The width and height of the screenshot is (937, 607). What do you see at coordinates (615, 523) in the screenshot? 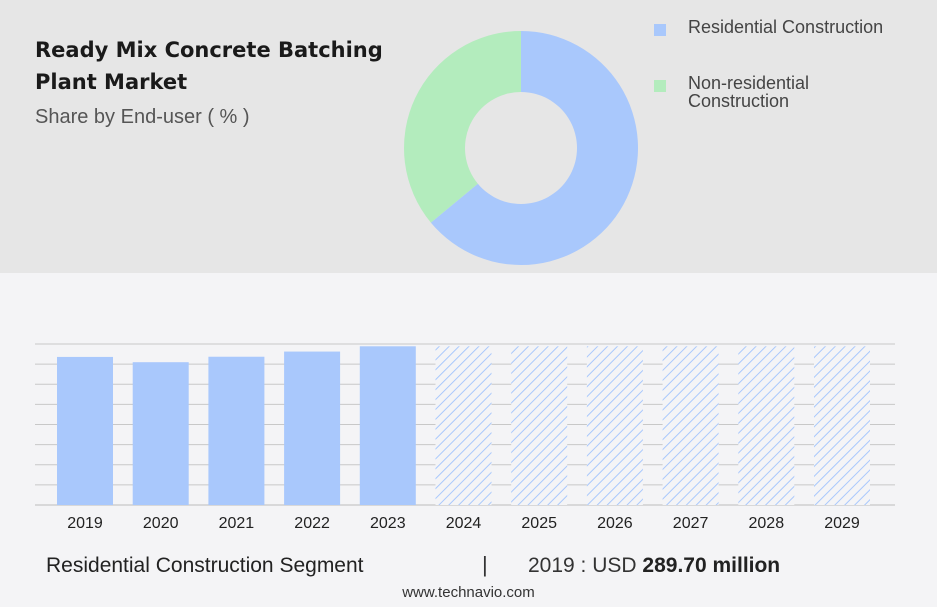
I see `x-tick-label: 2026` at bounding box center [615, 523].